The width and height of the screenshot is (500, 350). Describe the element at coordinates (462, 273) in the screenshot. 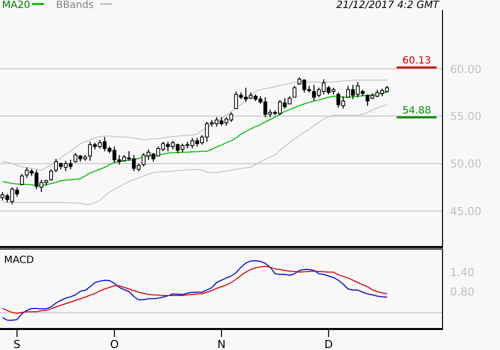

I see `y-tick-label: 1.40` at that location.